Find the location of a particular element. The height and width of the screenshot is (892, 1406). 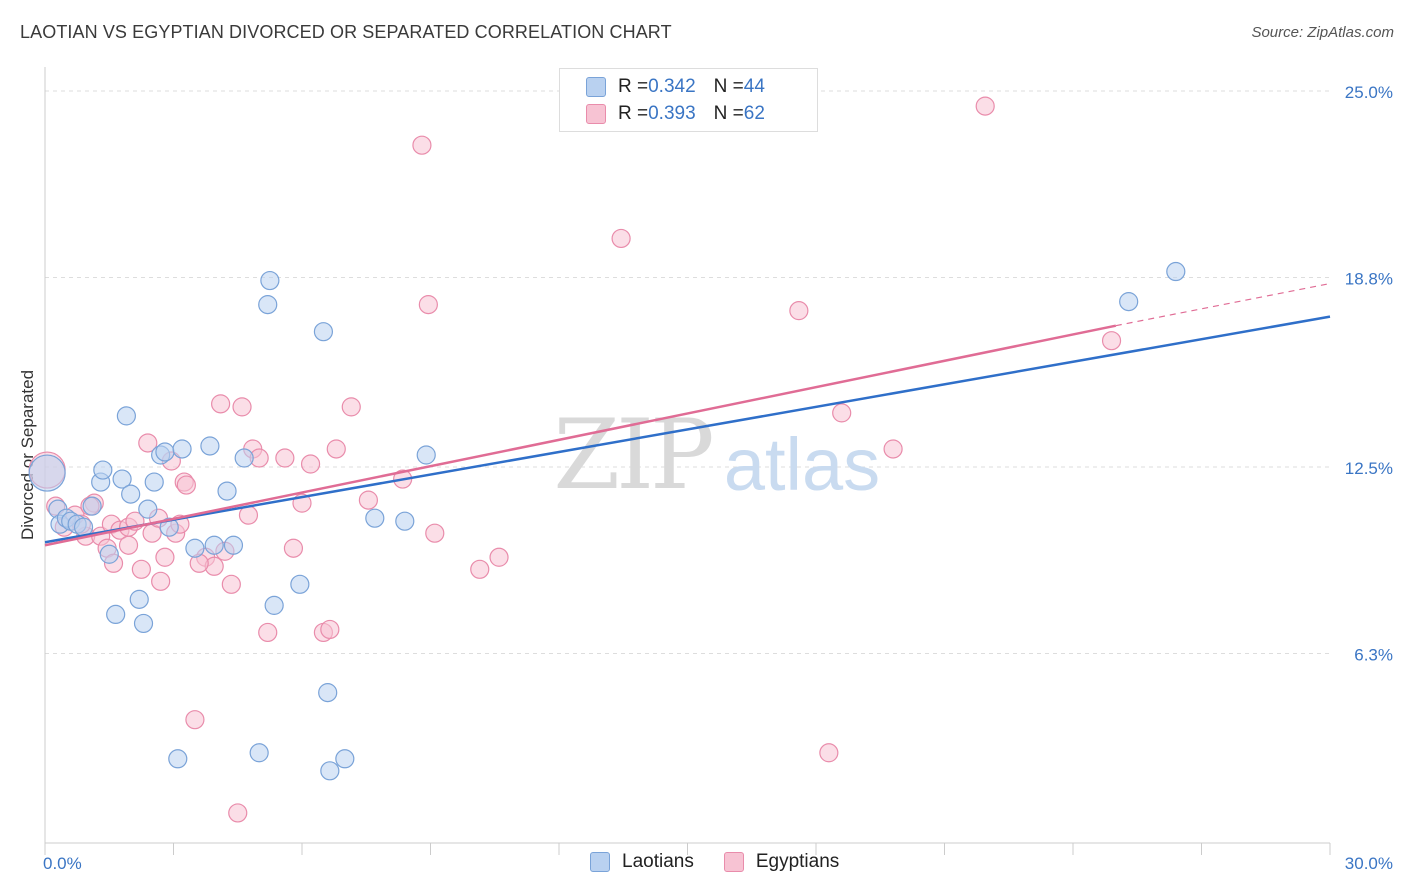

watermark-zip: ZIP is located at coordinates (632, 455).